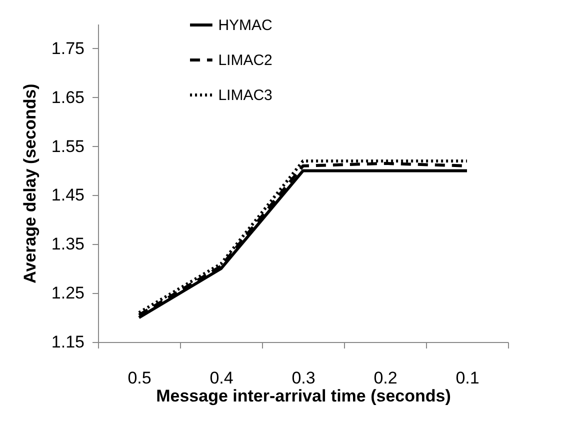 The width and height of the screenshot is (565, 428). What do you see at coordinates (67, 293) in the screenshot?
I see `y-tick-label: 1.25` at bounding box center [67, 293].